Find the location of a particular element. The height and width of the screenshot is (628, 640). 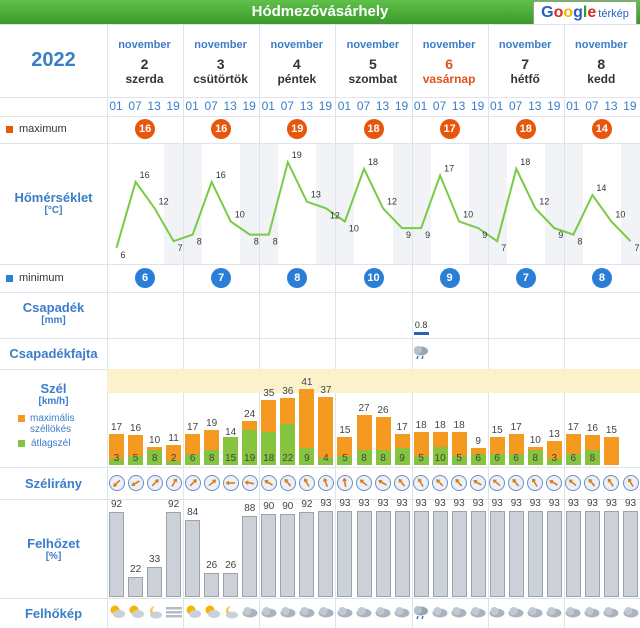

max-legend-icon is located at coordinates (9, 129).